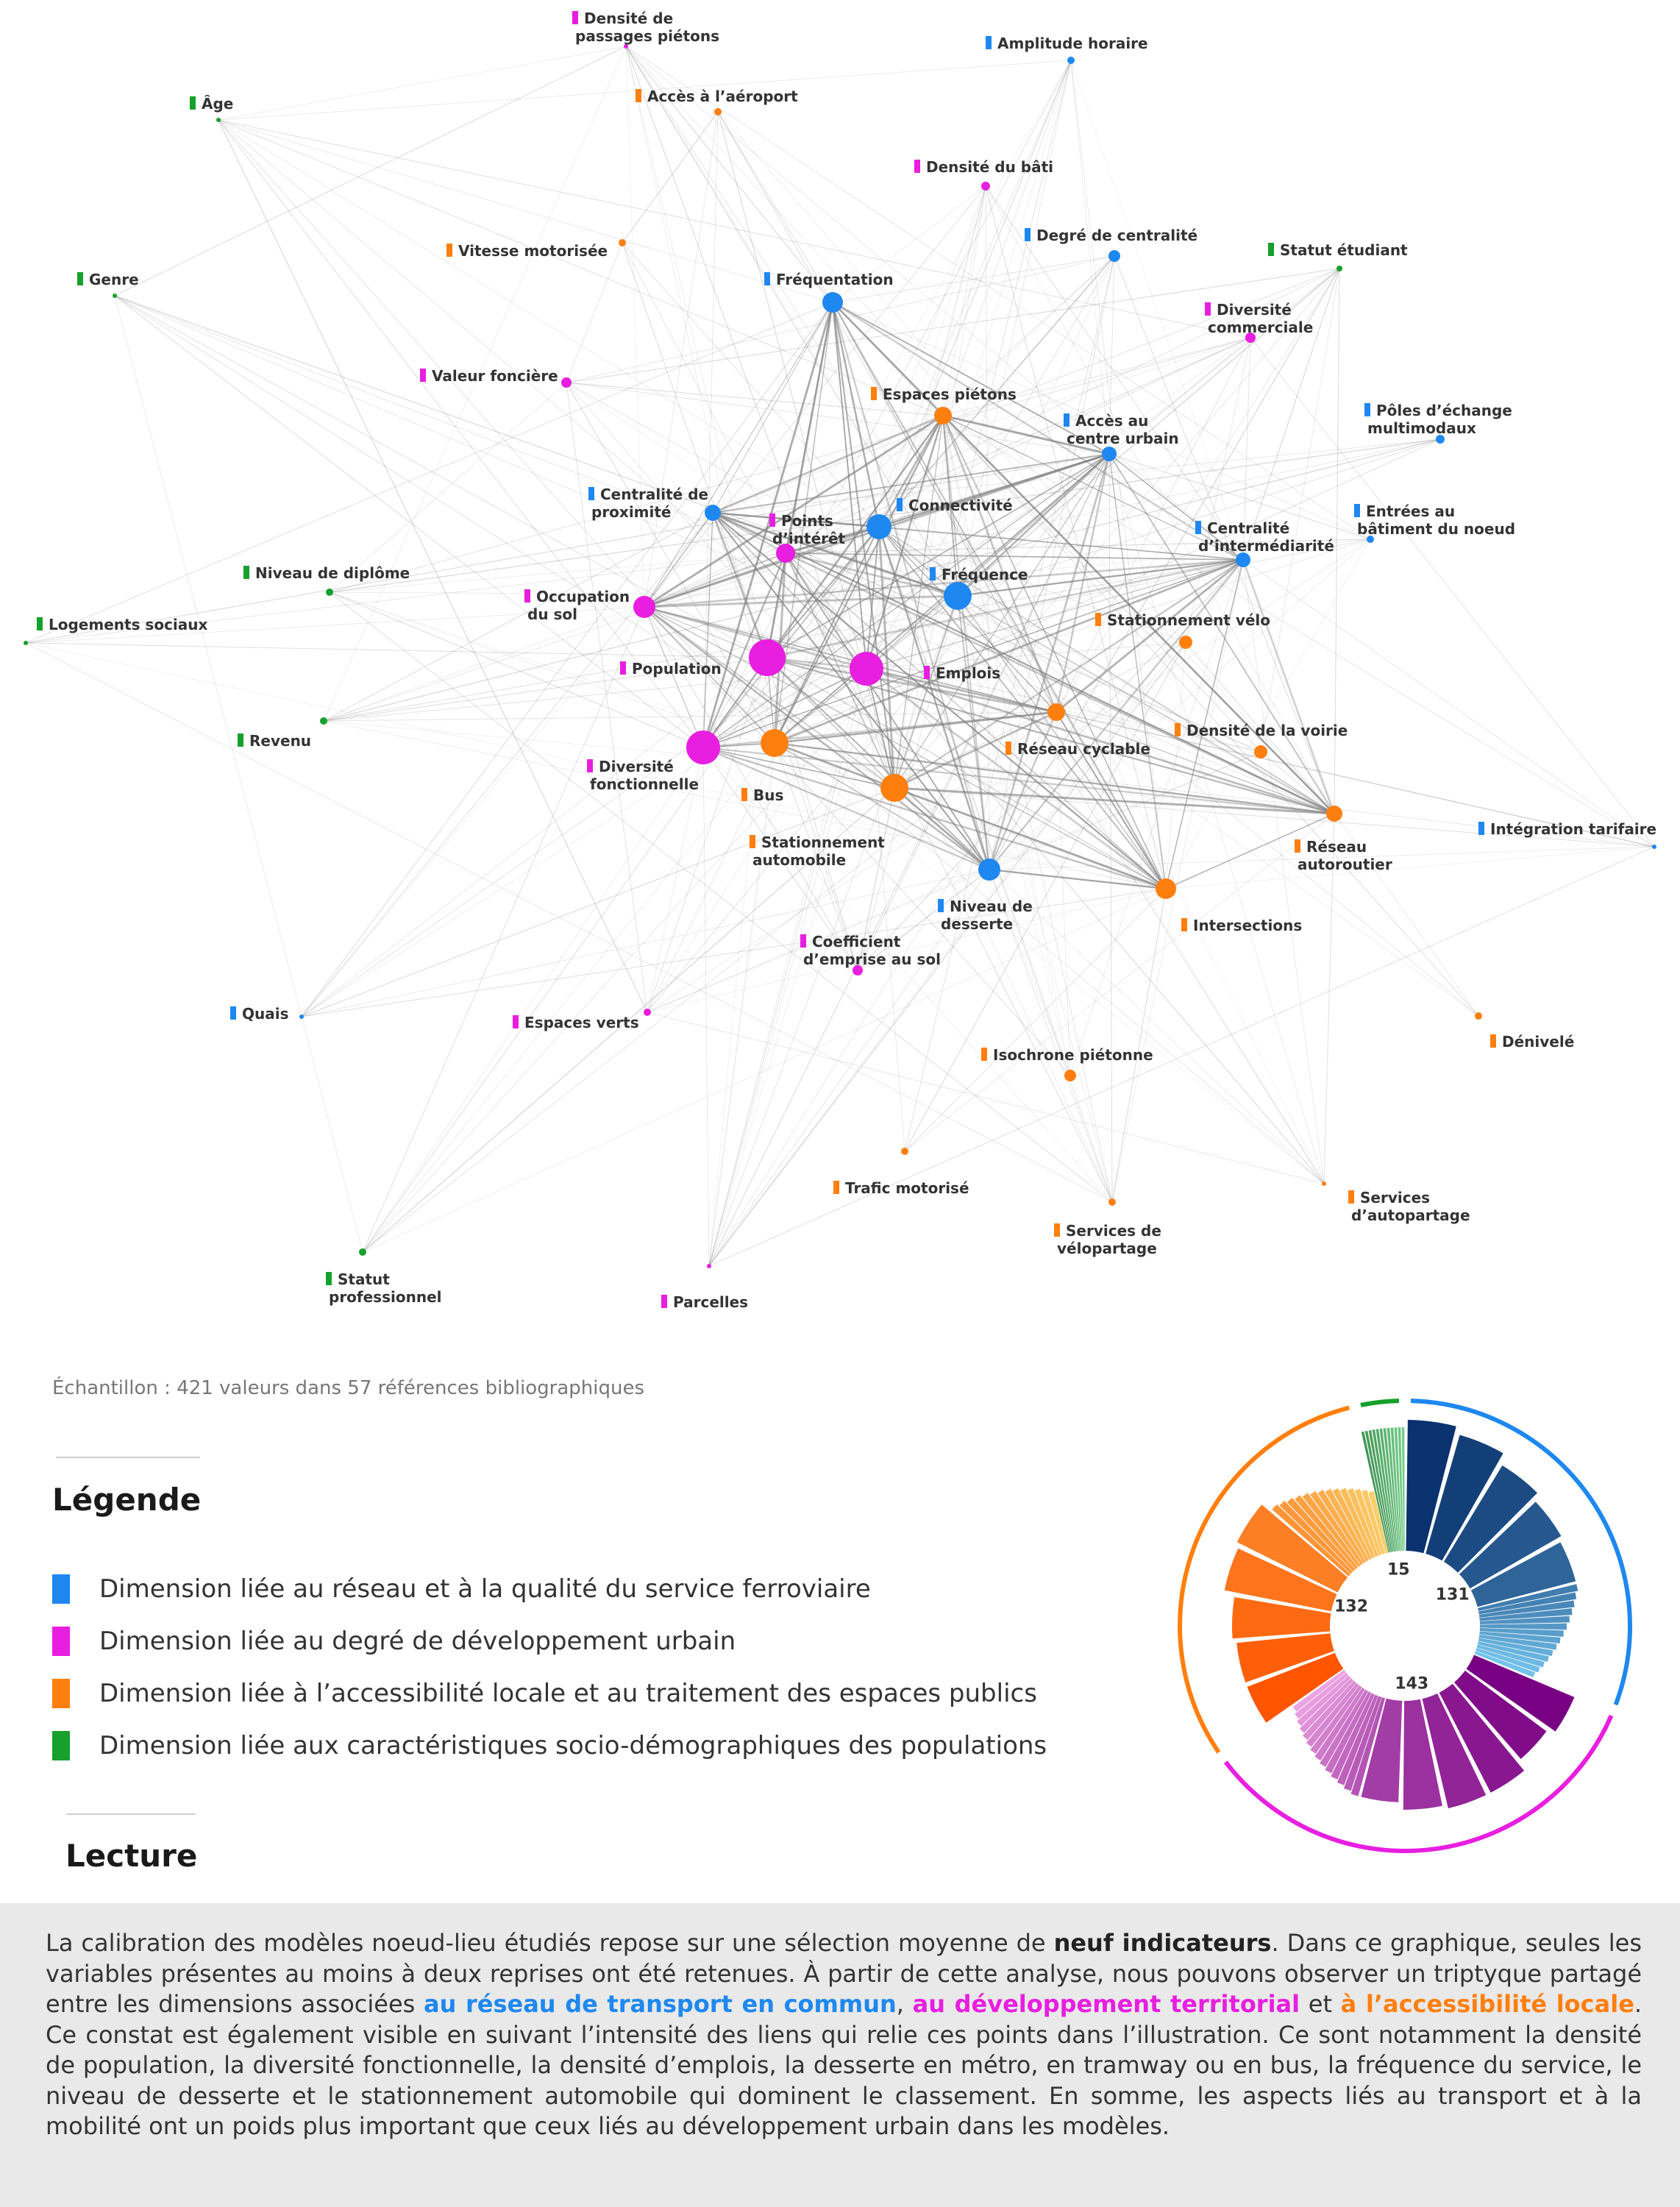 The width and height of the screenshot is (1680, 2207). Describe the element at coordinates (536, 250) in the screenshot. I see `node-vitesse: Vitesse motorisée` at that location.